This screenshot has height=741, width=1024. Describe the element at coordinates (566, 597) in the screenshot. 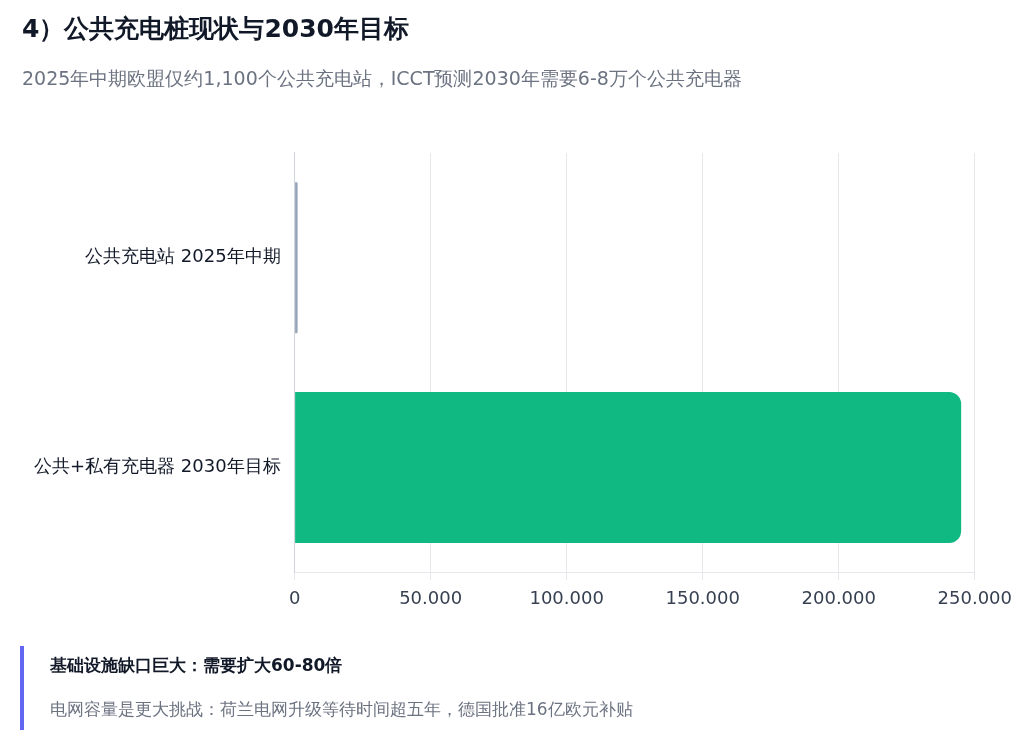

I see `x-tick-label: 100.000` at that location.